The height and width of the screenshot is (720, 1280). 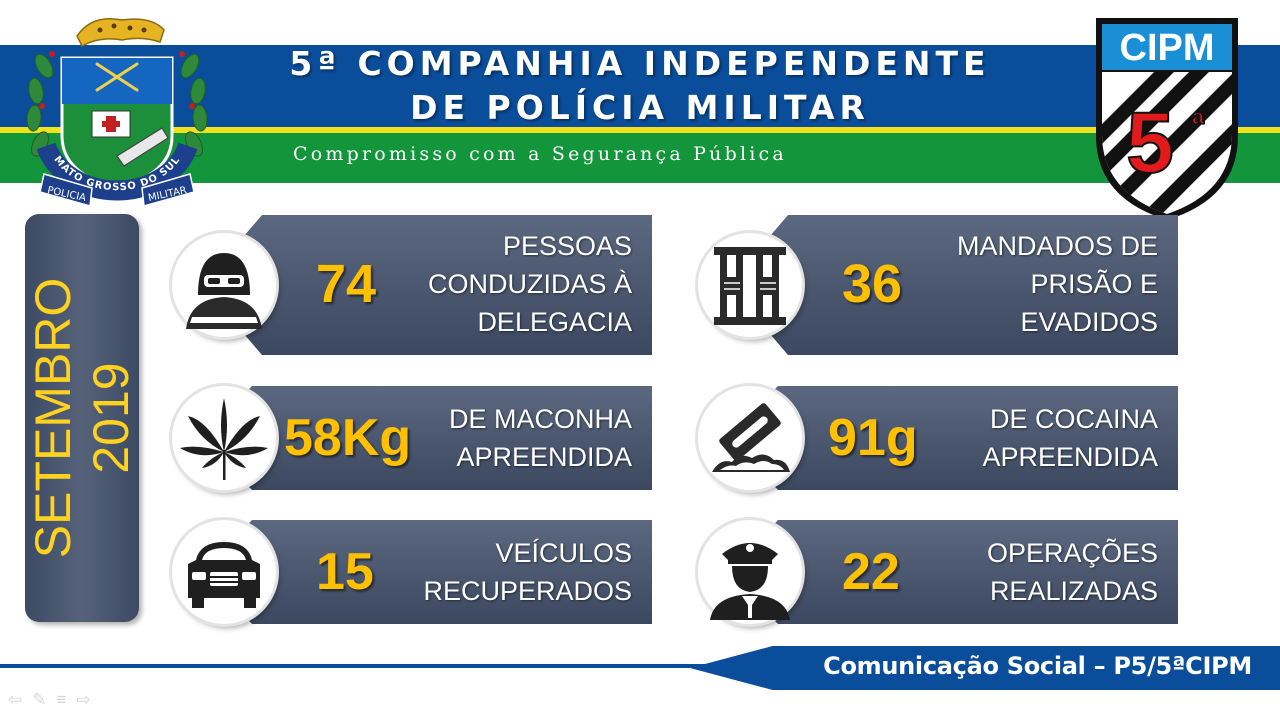 I want to click on motto-text: Compromisso com a Segurança Pública, so click(x=540, y=154).